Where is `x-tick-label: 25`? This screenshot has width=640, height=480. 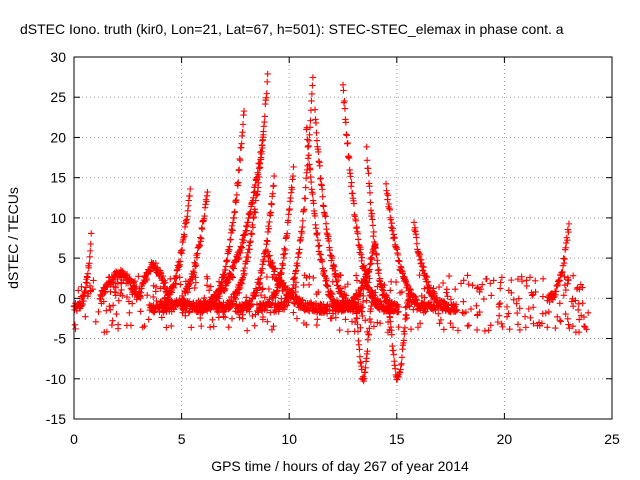 x-tick-label: 25 is located at coordinates (612, 439).